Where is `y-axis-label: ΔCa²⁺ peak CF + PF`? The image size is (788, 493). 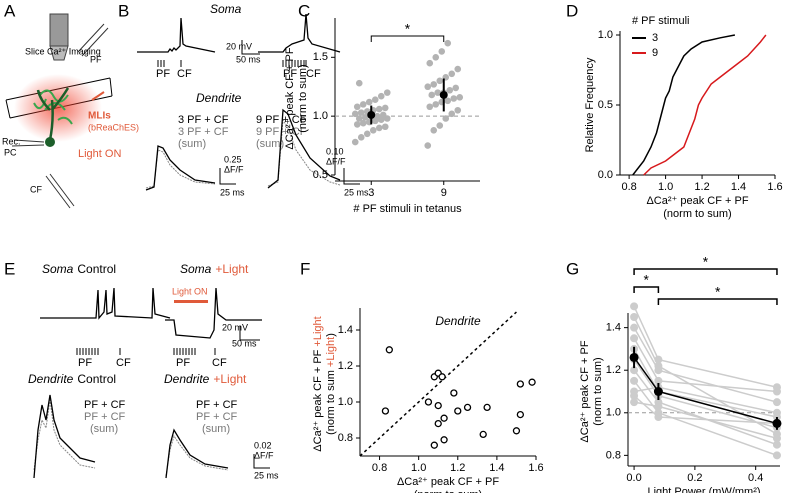
y-axis-label: ΔCa²⁺ peak CF + PF is located at coordinates (290, 98).